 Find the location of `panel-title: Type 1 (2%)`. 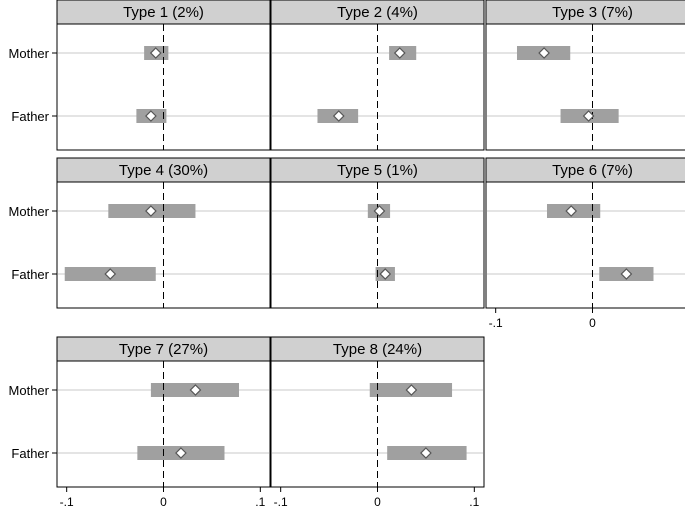

panel-title: Type 1 (2%) is located at coordinates (163, 12).